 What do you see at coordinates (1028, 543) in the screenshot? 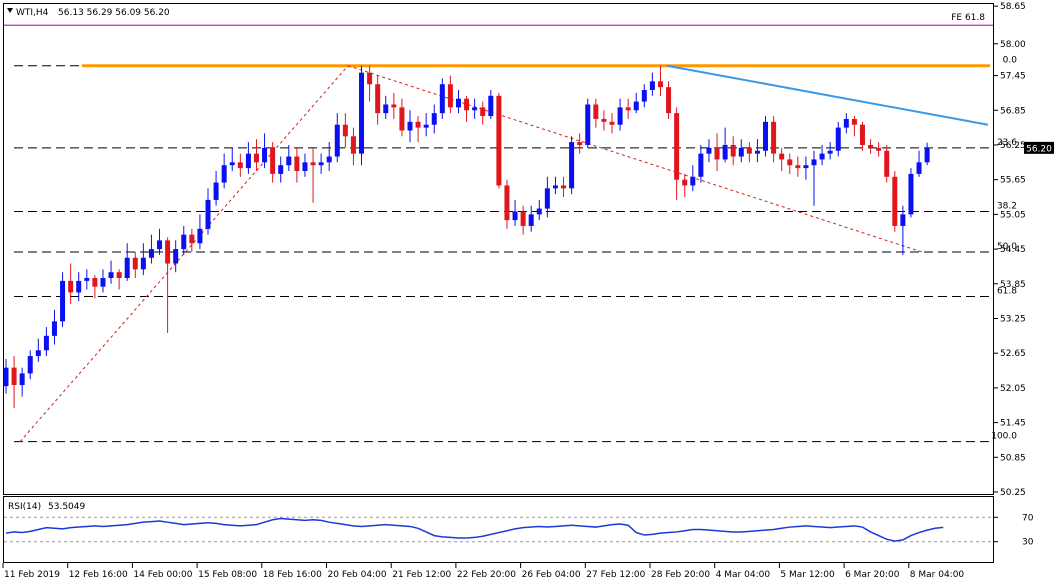
I see `rsi-tick-label: 30` at bounding box center [1028, 543].